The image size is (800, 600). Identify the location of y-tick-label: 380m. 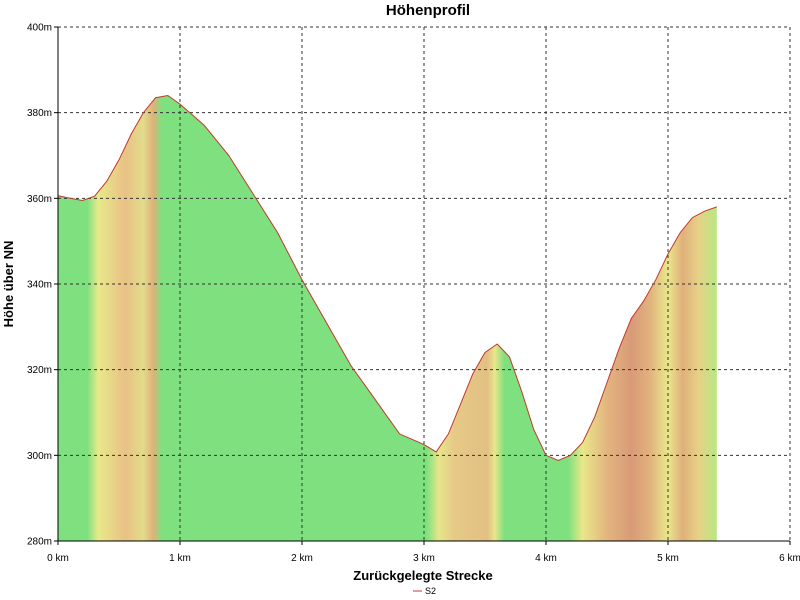
(39, 113).